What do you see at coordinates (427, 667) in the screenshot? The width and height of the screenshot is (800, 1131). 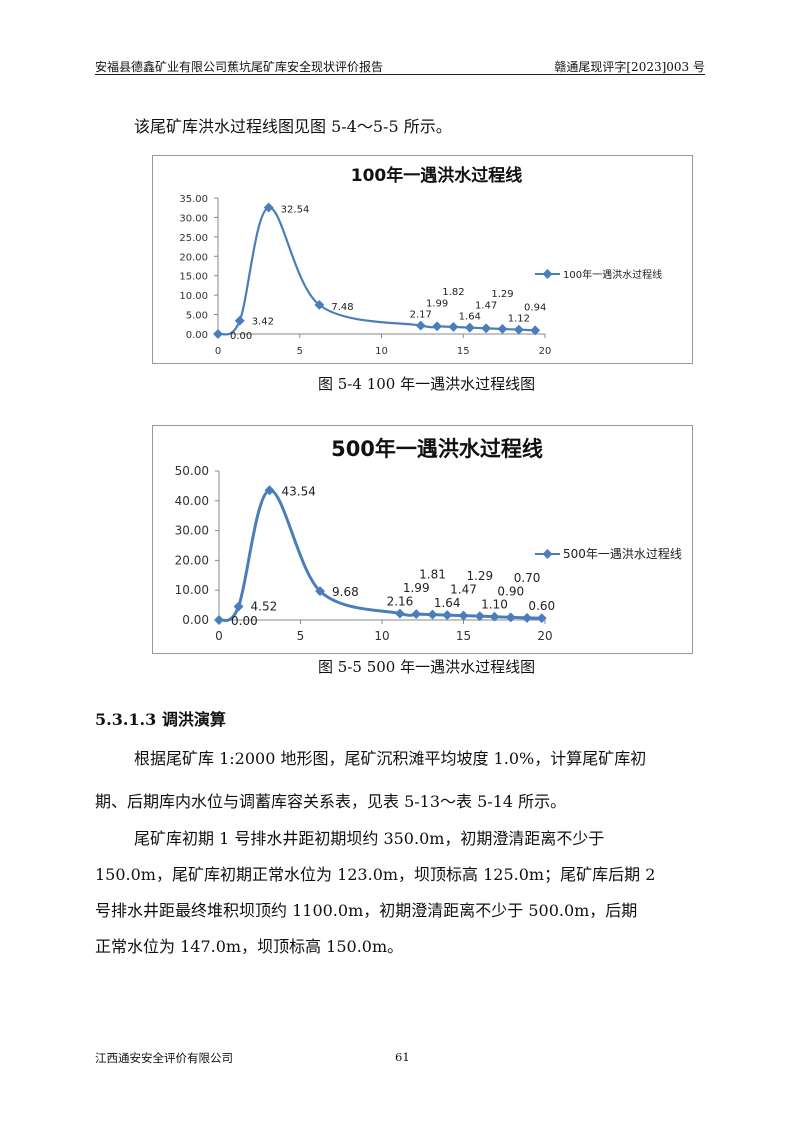 I see `figure-caption-5-5: 图 5-5 500 年一遇洪水过程线图` at bounding box center [427, 667].